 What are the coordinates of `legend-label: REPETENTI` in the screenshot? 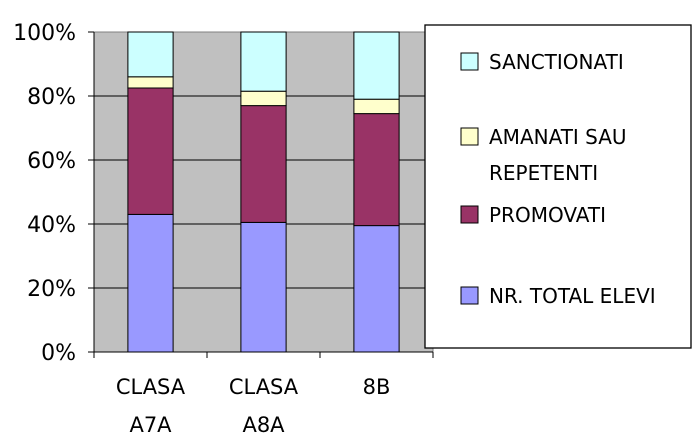 It's located at (543, 173).